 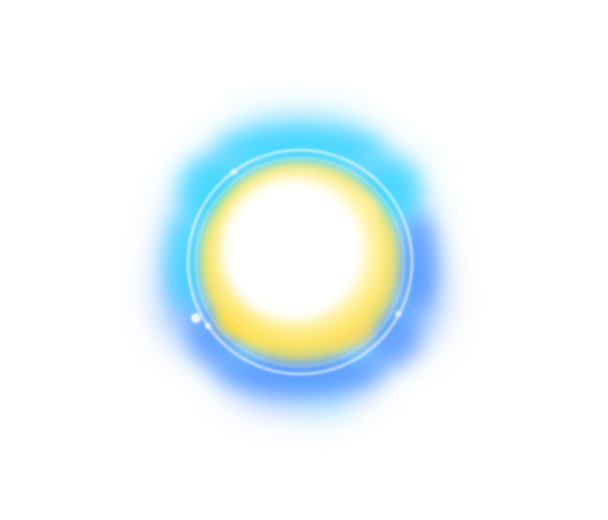 What do you see at coordinates (296, 249) in the screenshot?
I see `sparkles` at bounding box center [296, 249].